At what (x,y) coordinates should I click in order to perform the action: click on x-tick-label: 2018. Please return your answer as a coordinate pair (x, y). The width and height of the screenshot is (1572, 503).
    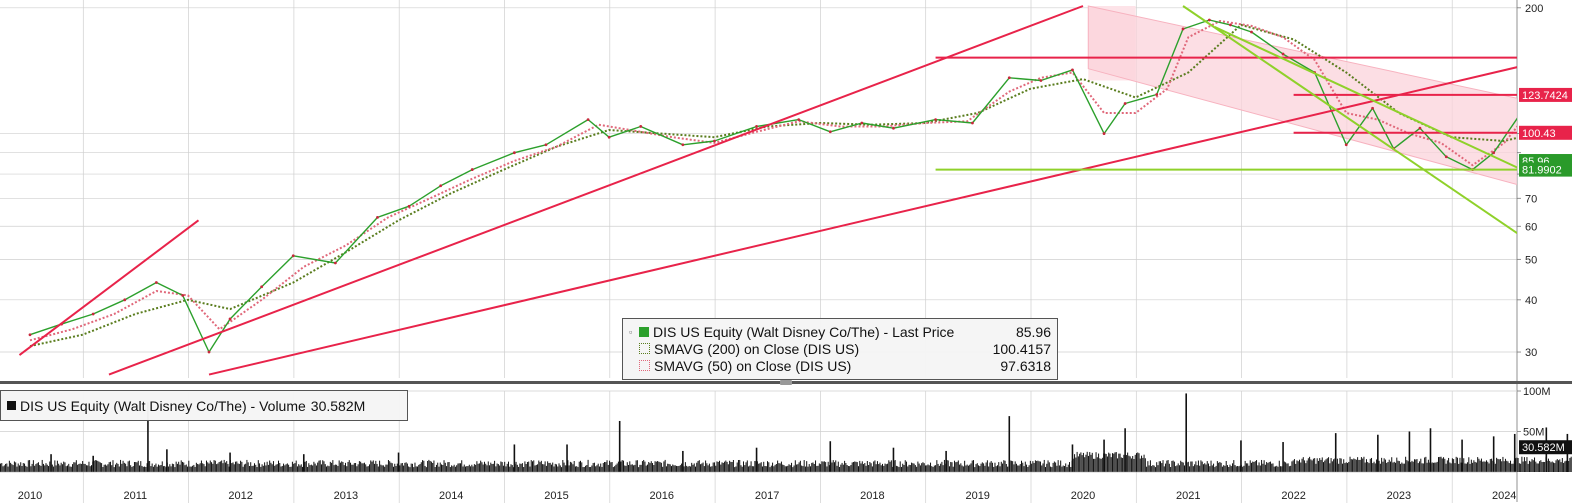
    Looking at the image, I should click on (872, 496).